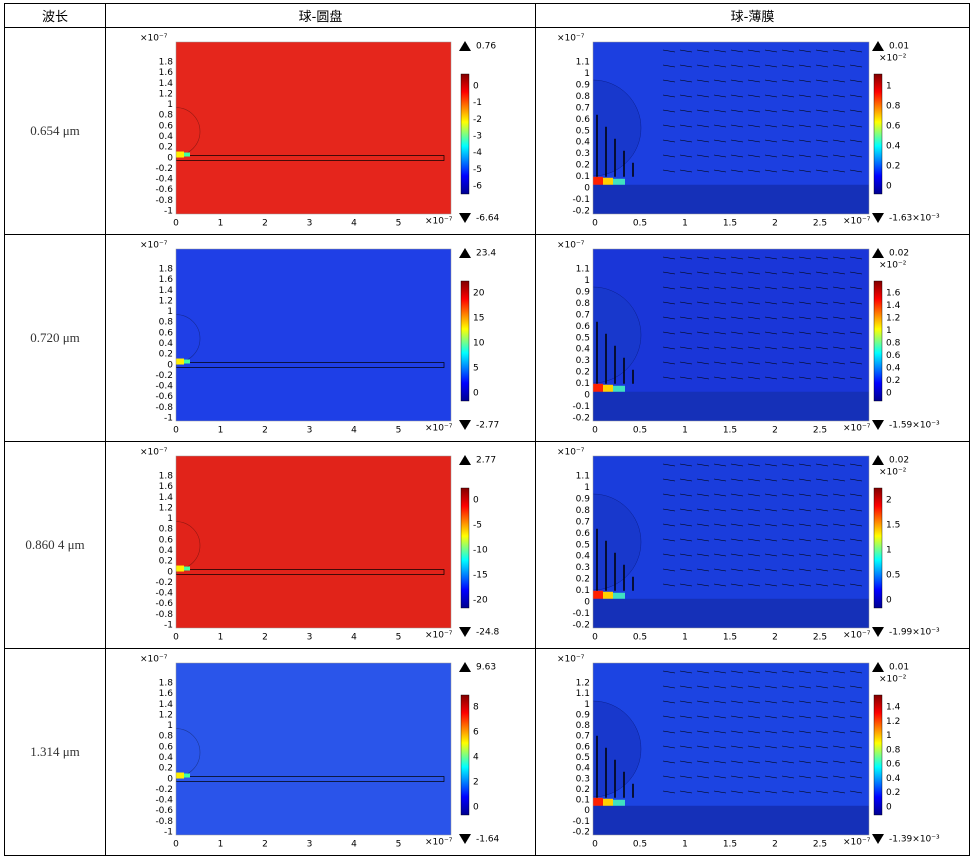  Describe the element at coordinates (313, 601) in the screenshot. I see `substrate` at that location.